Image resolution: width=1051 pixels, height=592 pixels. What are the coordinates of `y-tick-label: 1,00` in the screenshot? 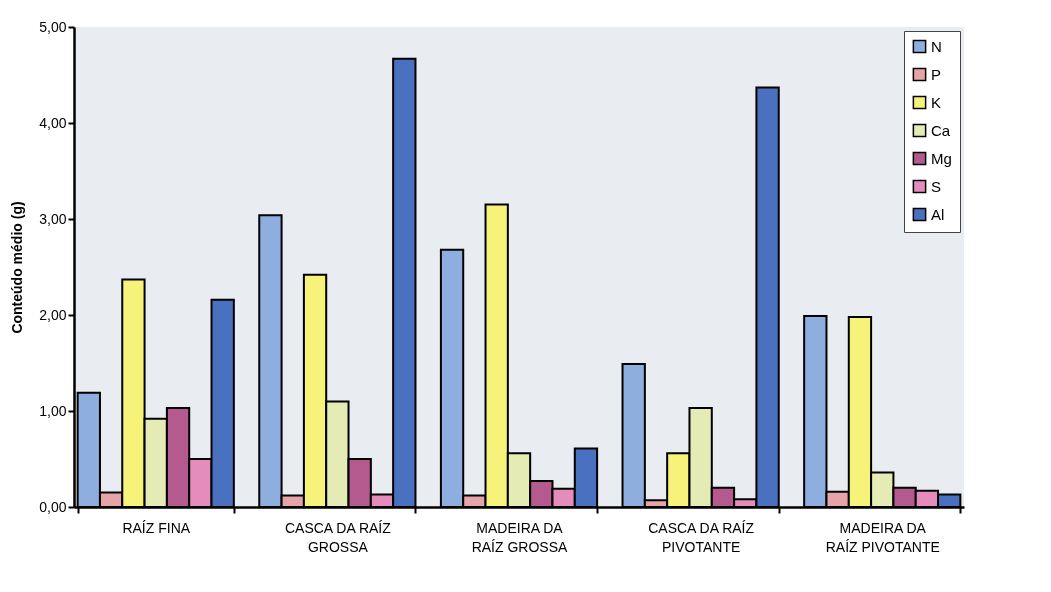 It's located at (53, 410).